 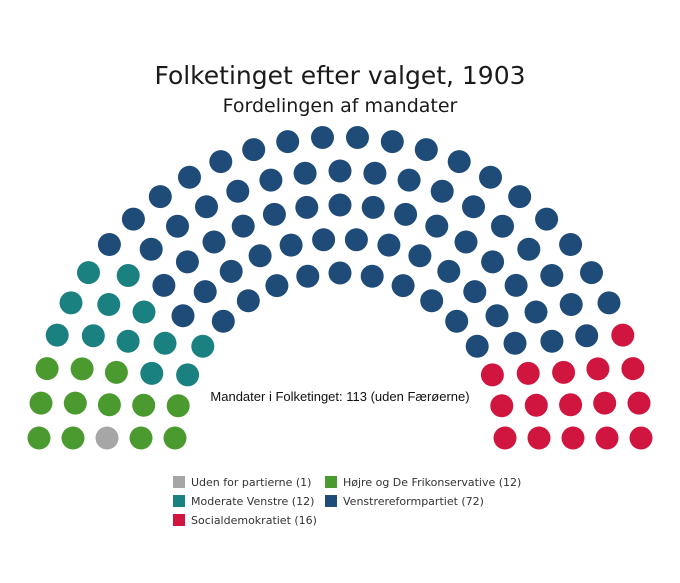 What do you see at coordinates (423, 482) in the screenshot?
I see `legend-item: Højre og De Frikonservative (12)` at bounding box center [423, 482].